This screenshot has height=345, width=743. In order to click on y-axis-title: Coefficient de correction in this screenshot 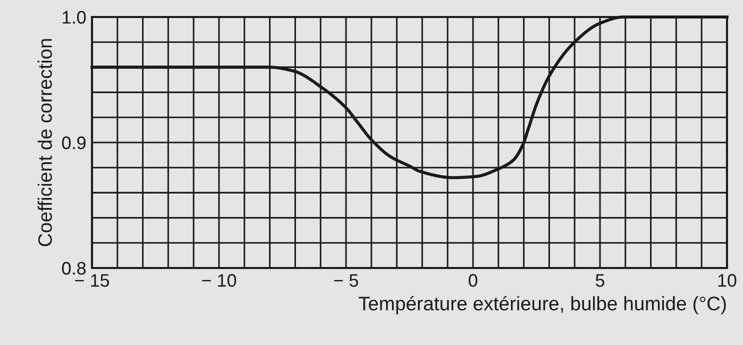, I will do `click(45, 142)`.